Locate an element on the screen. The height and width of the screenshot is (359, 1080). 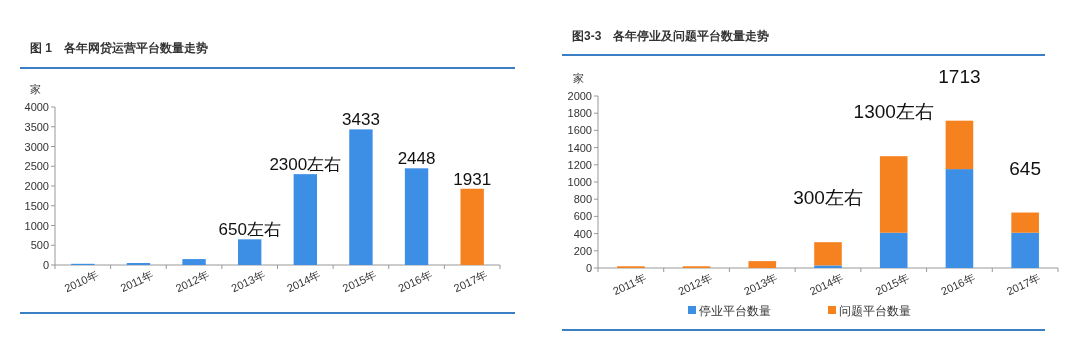
data-label: 650左右 is located at coordinates (249, 230).